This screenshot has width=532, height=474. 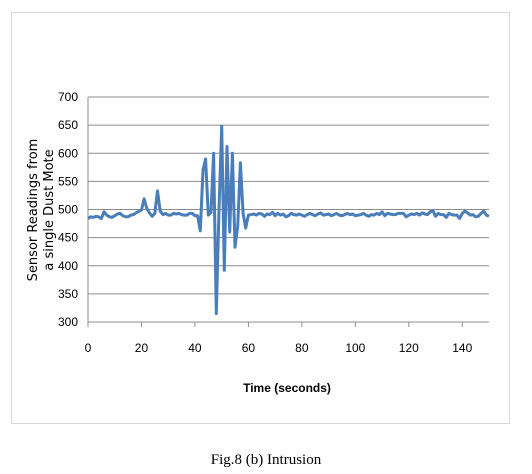 I want to click on figure-caption: Fig.8 (b) Intrusion, so click(x=266, y=460).